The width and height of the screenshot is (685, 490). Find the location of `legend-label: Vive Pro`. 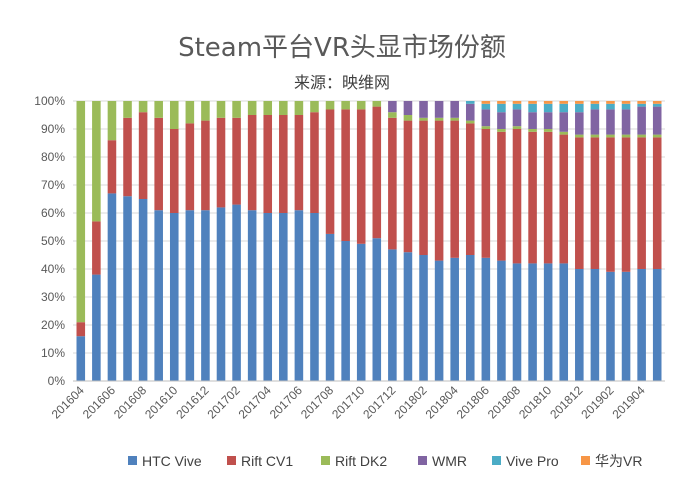

legend-label: Vive Pro is located at coordinates (532, 461).